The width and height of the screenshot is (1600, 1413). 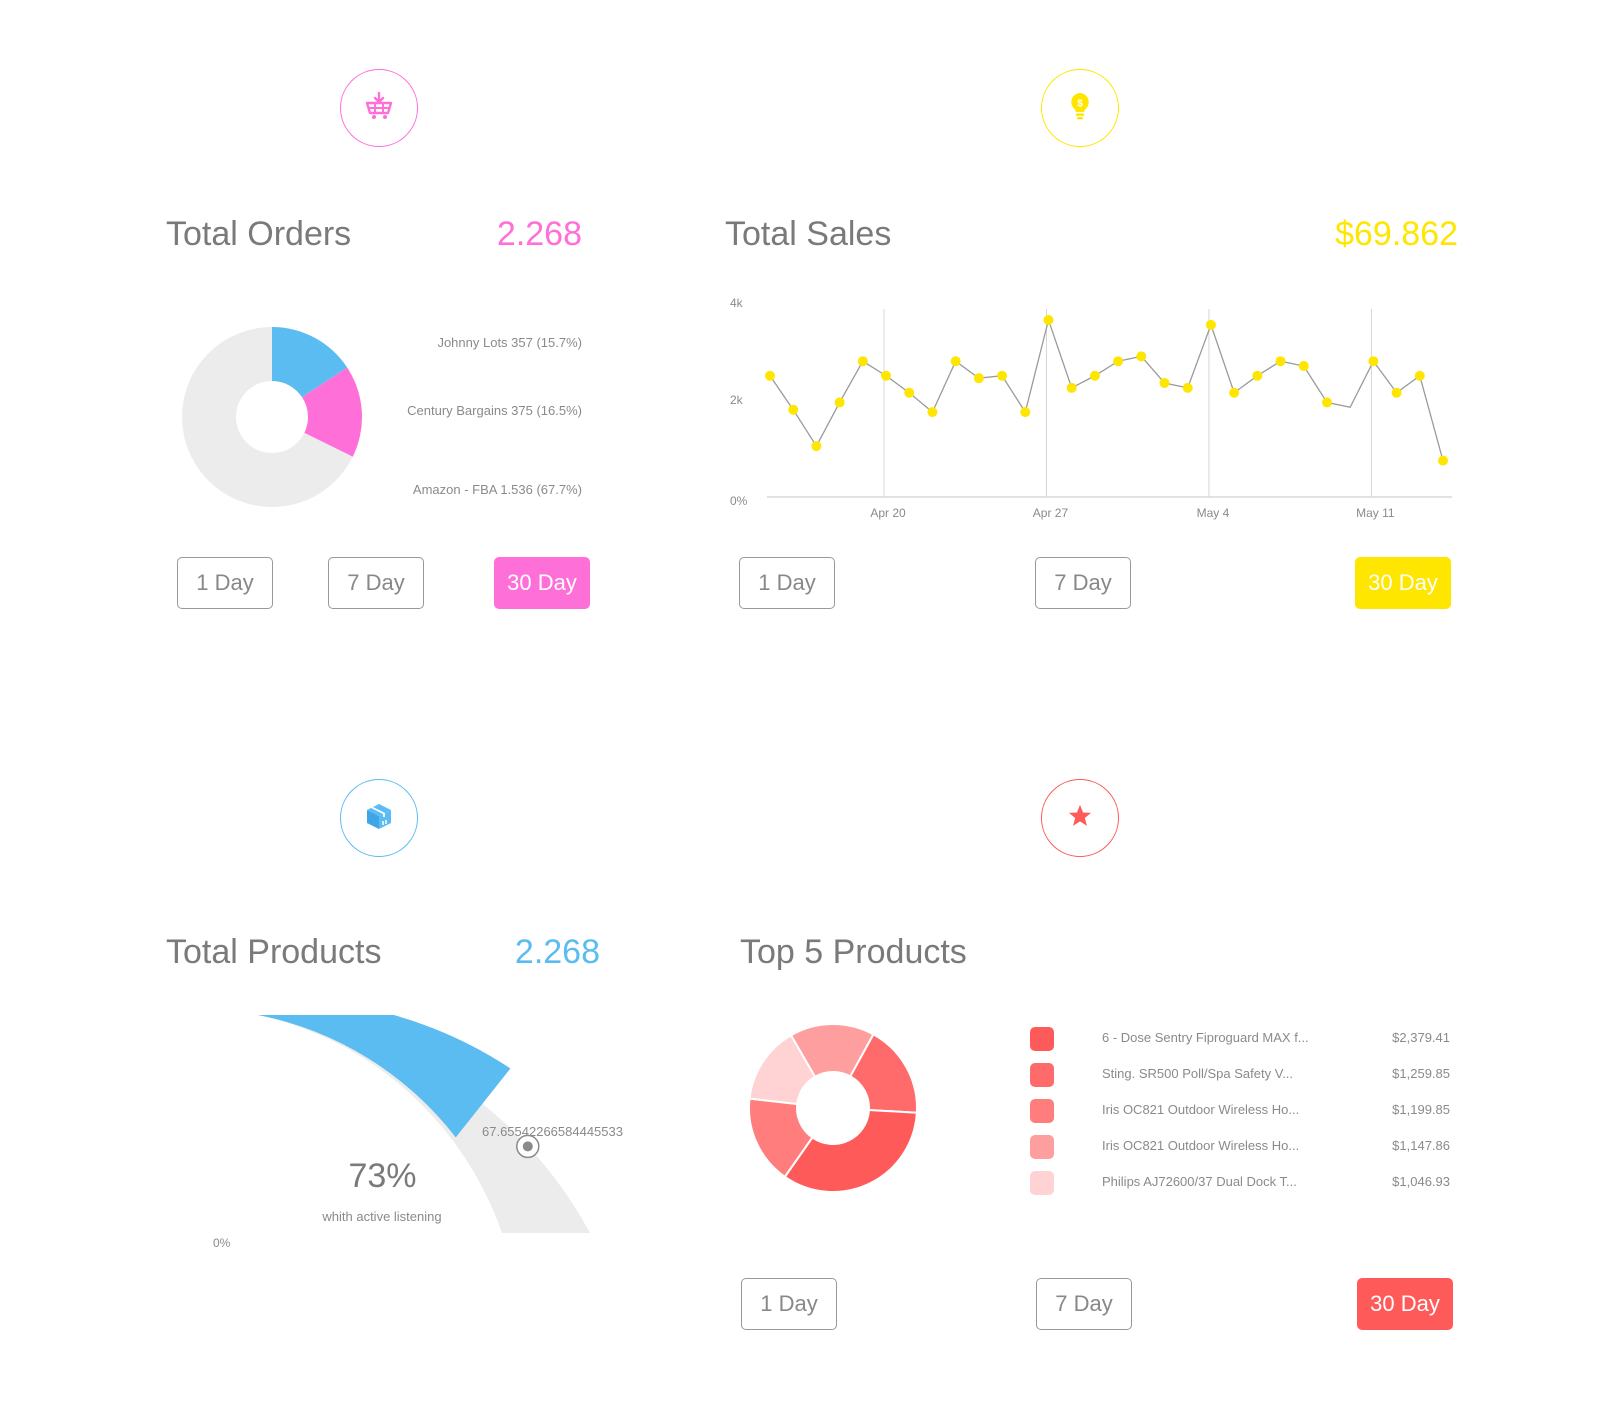 What do you see at coordinates (808, 234) in the screenshot?
I see `sales-title: Total Sales` at bounding box center [808, 234].